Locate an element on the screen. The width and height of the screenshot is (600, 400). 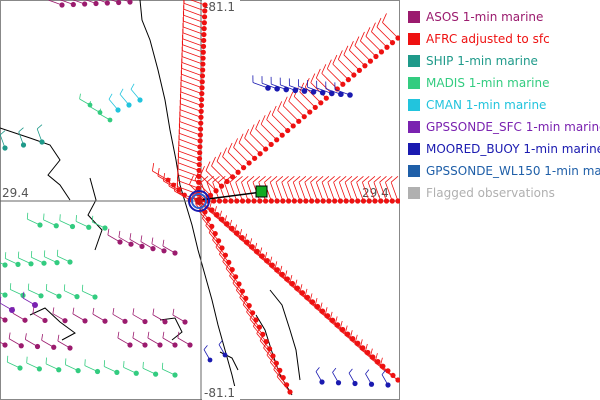
moored-buoy-dot is located at coordinates (322, 92).